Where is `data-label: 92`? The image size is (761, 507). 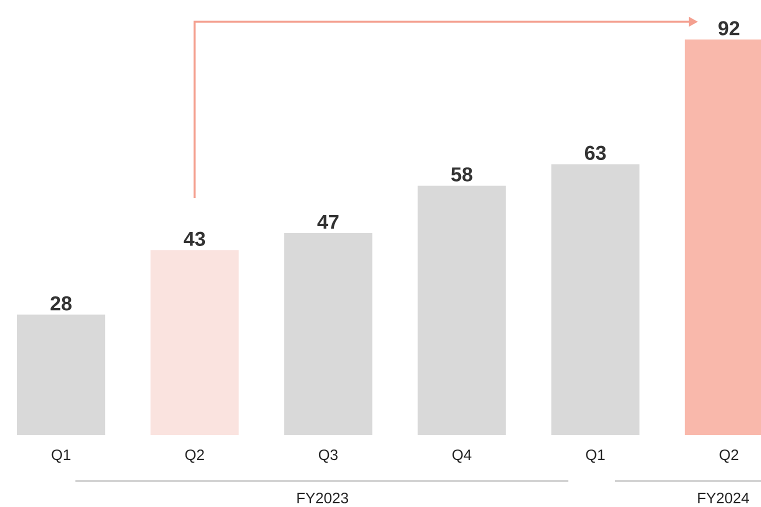
data-label: 92 is located at coordinates (729, 28).